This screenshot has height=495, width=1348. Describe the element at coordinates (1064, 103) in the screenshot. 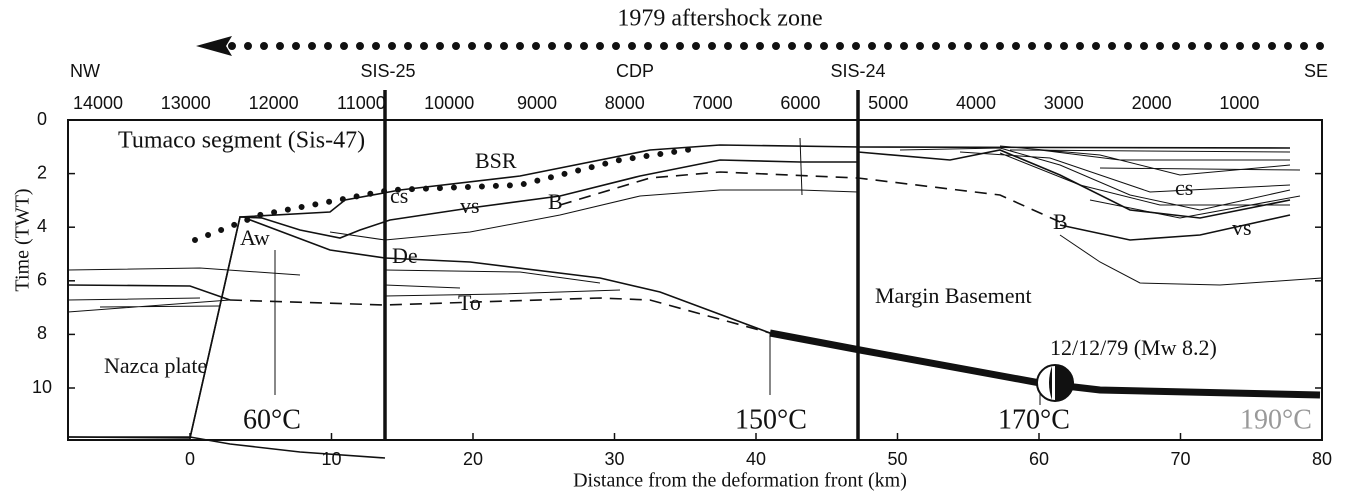

I see `cdp-tick-label: 3000` at that location.